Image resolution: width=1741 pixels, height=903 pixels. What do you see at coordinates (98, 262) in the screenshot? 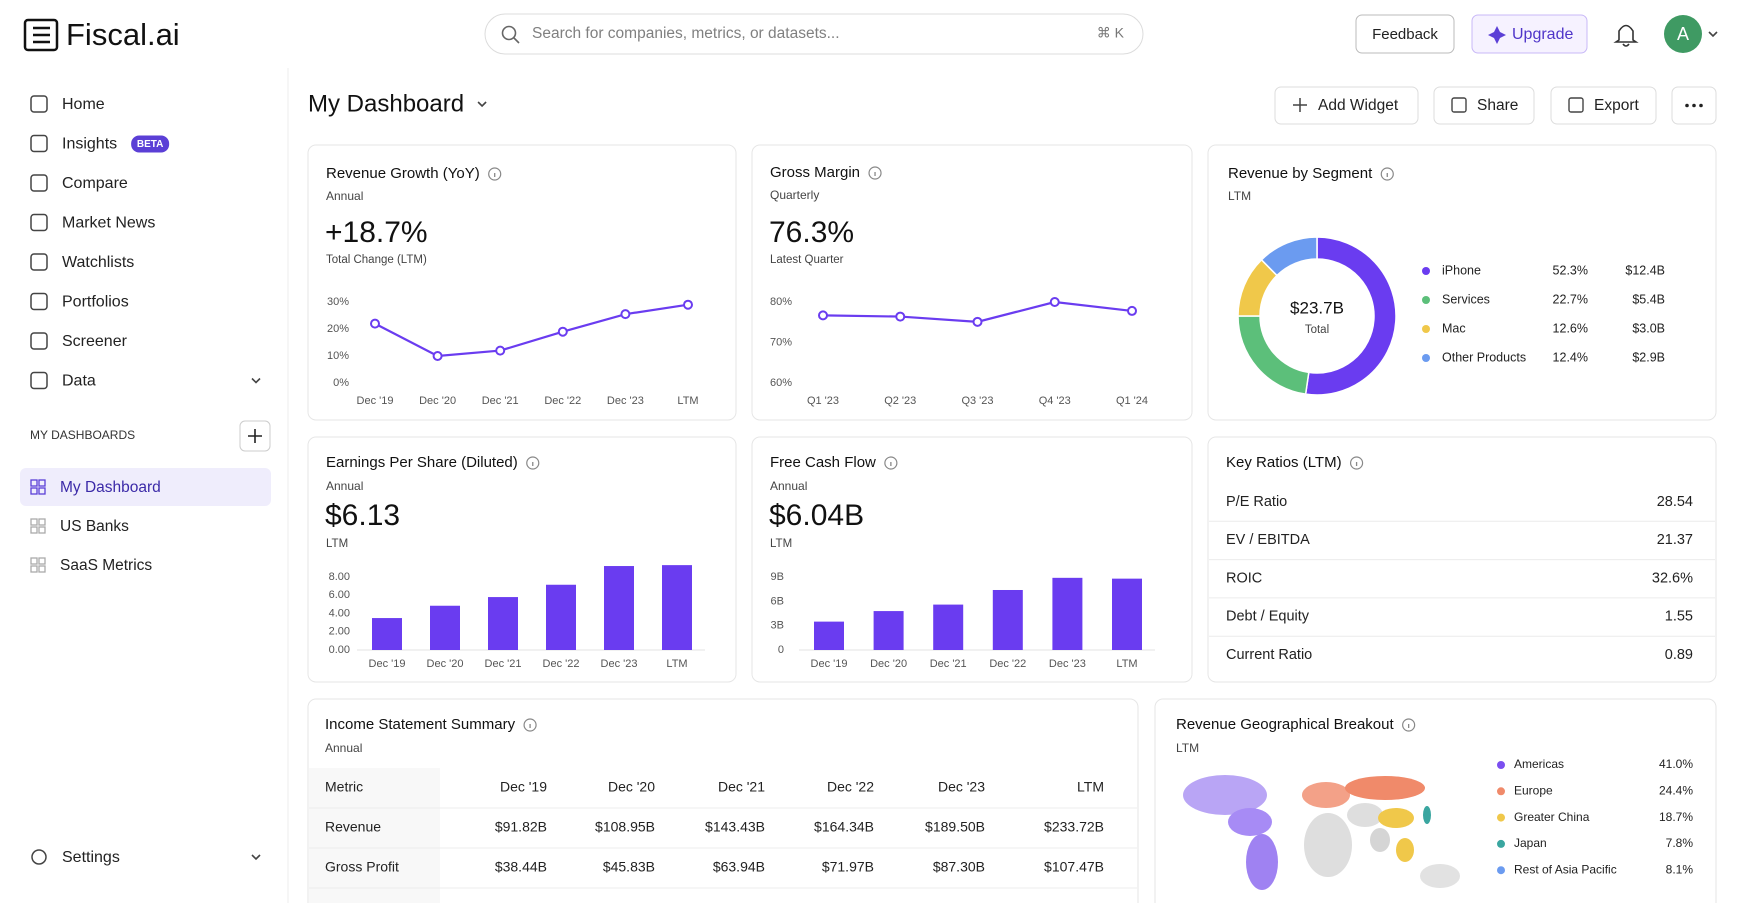
I see `nav-item: Watchlists` at bounding box center [98, 262].